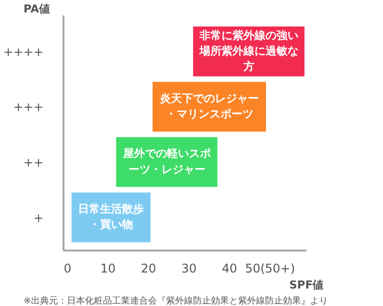 Image resolution: width=383 pixels, height=306 pixels. Describe the element at coordinates (33, 163) in the screenshot. I see `y-tick-label: ++` at that location.